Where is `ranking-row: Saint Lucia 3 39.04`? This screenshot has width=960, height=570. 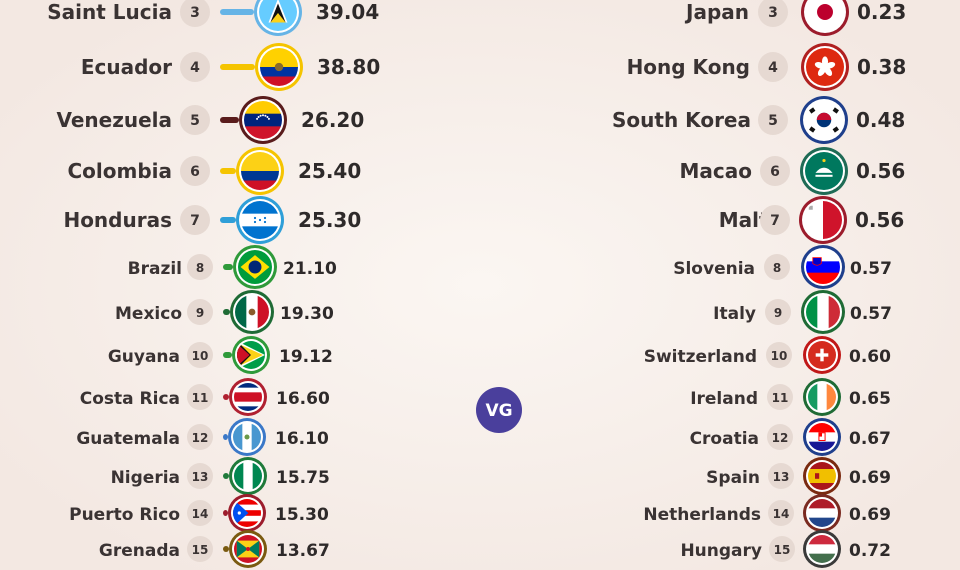
ranking-row: Saint Lucia 3 39.04 is located at coordinates (213, 18).